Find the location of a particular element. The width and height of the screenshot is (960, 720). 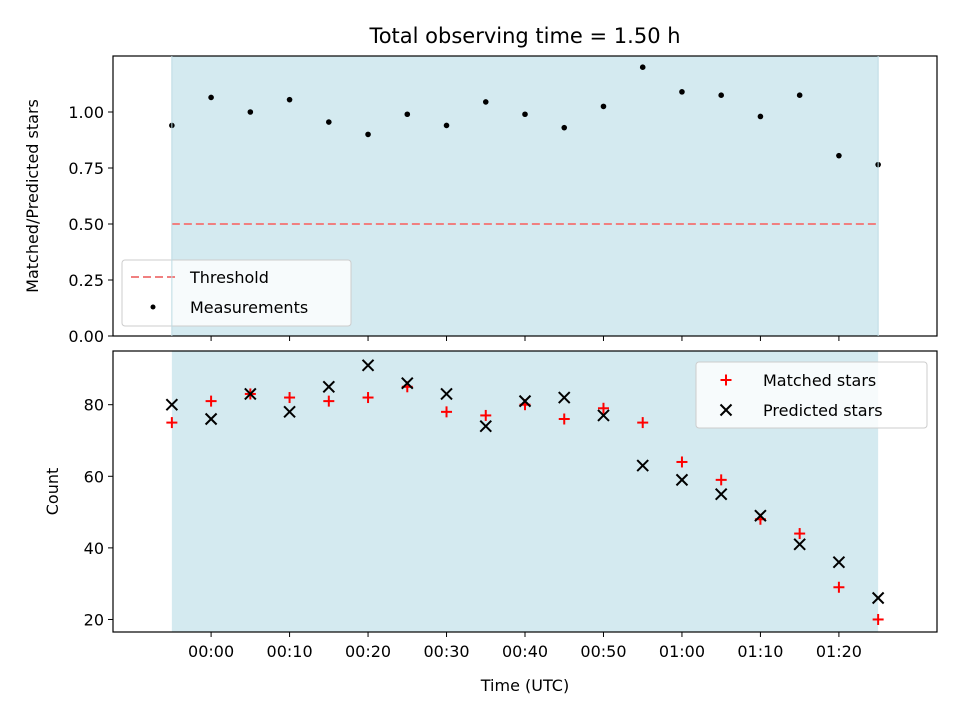

x-tick-label: 00:30 is located at coordinates (446, 651).